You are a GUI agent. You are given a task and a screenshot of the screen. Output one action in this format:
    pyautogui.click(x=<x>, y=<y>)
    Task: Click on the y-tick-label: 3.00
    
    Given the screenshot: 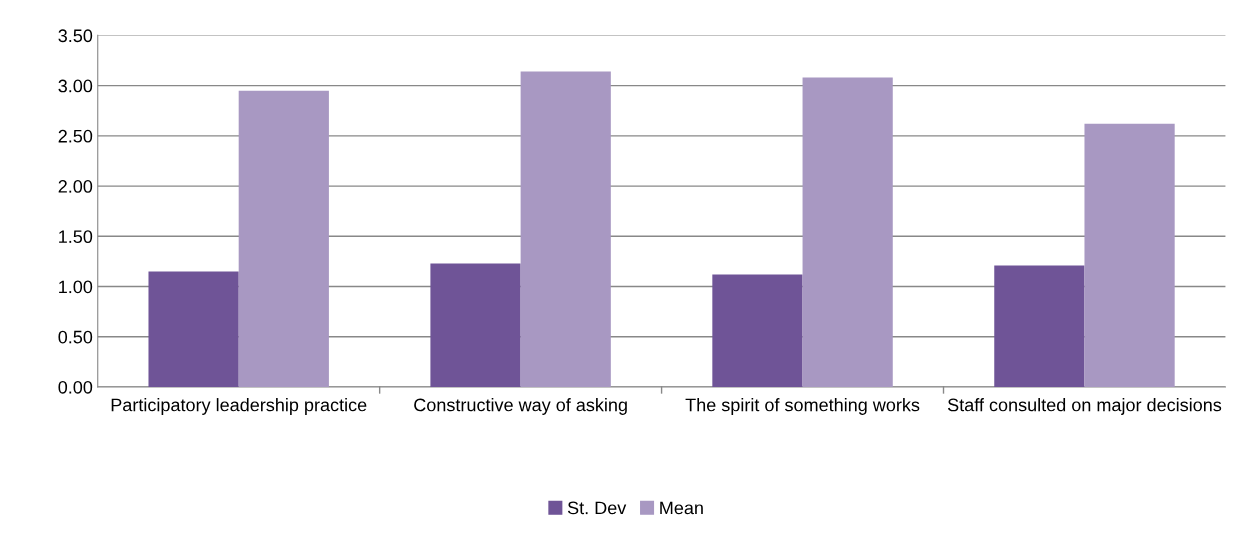 What is the action you would take?
    pyautogui.click(x=75, y=86)
    